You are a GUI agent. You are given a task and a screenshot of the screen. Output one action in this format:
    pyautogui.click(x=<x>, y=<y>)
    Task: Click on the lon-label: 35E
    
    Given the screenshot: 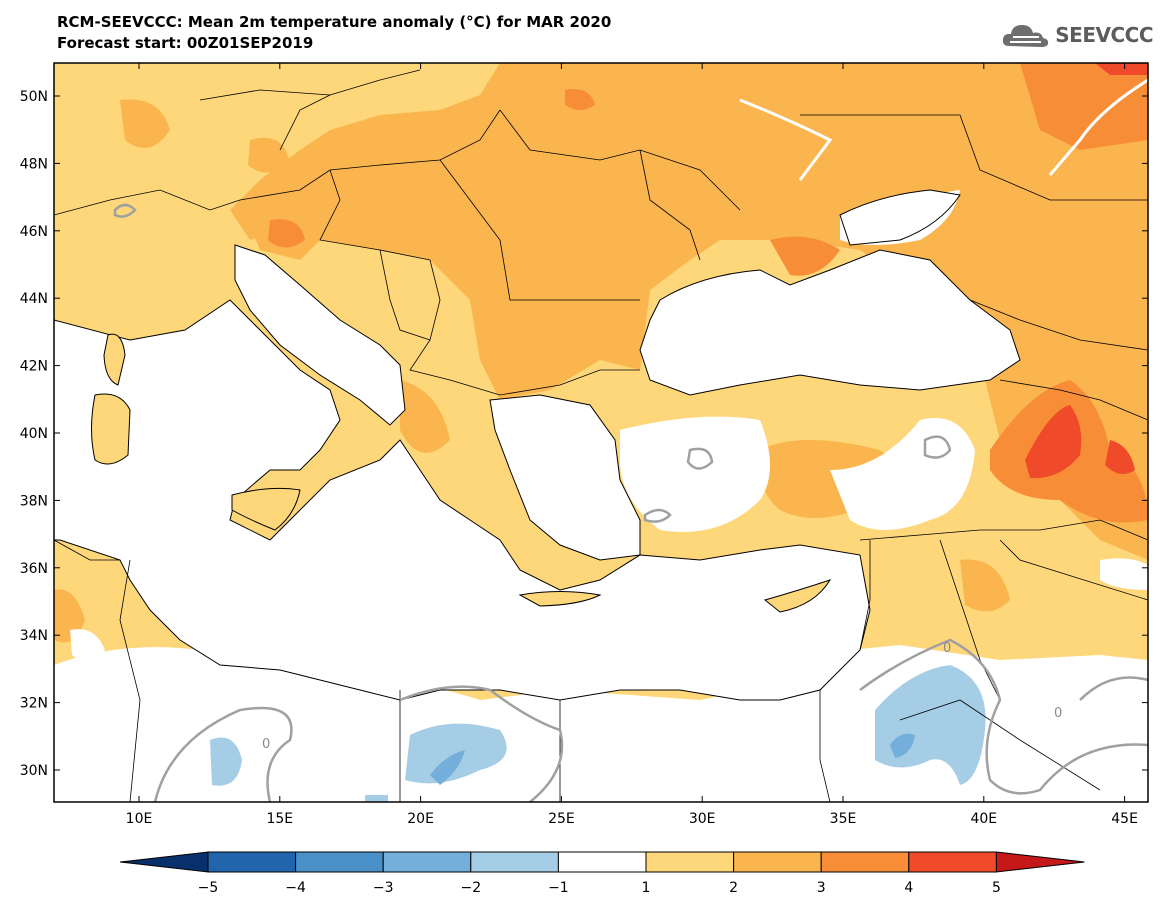 What is the action you would take?
    pyautogui.click(x=843, y=819)
    